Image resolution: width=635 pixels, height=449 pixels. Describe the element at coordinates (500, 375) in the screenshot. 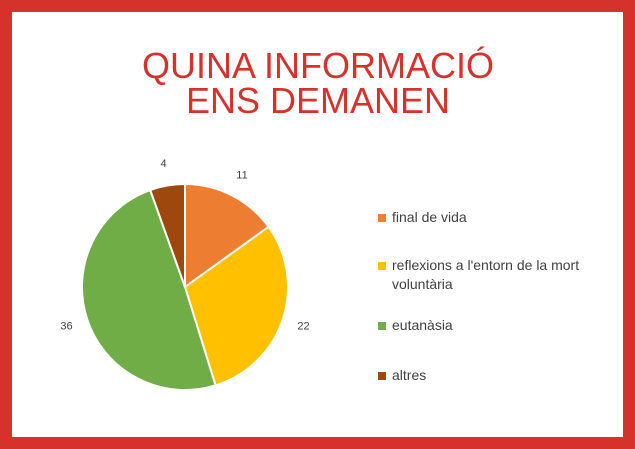

I see `legend-item: altres` at that location.